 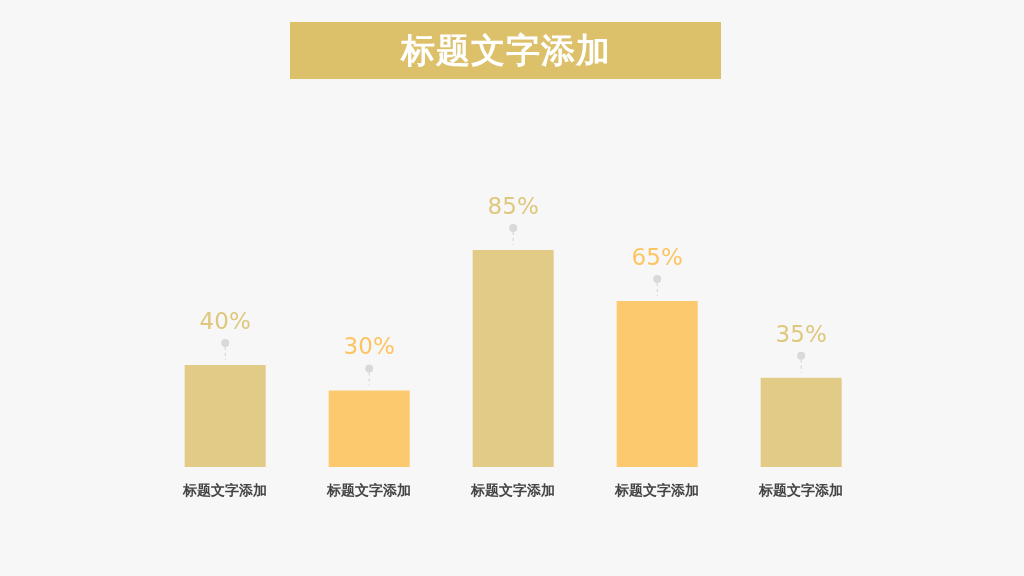 What do you see at coordinates (657, 257) in the screenshot?
I see `data-label: 65%` at bounding box center [657, 257].